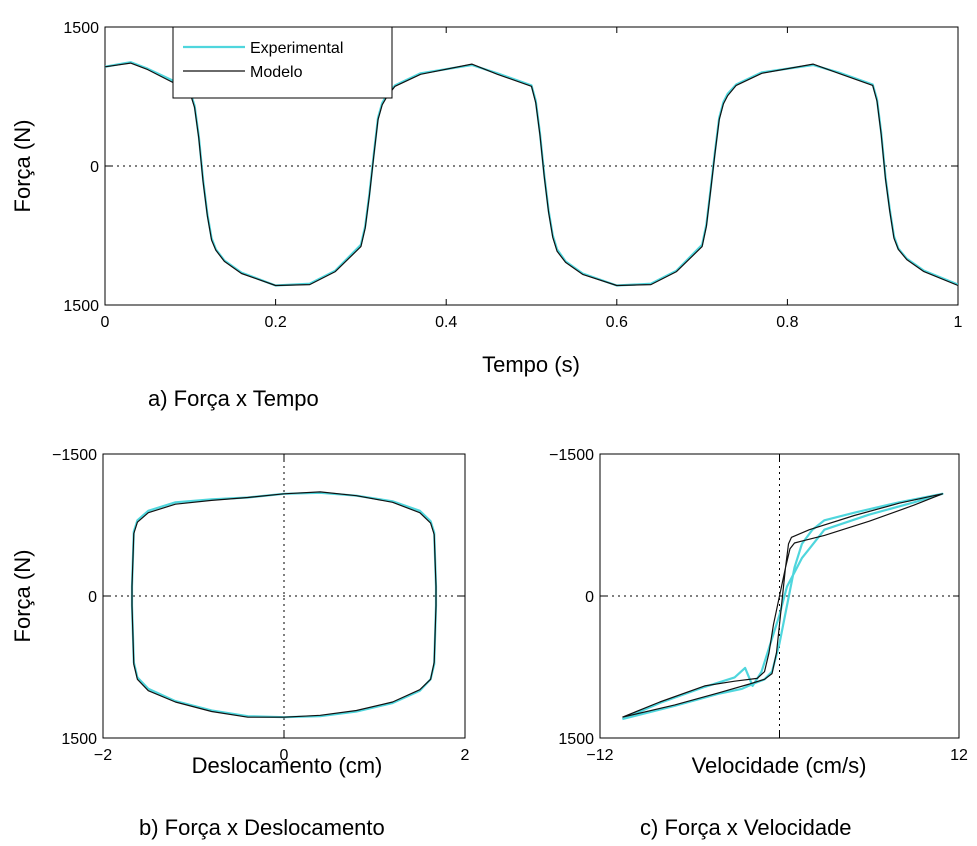  Describe the element at coordinates (276, 72) in the screenshot. I see `legend-label-modelo: Modelo` at that location.